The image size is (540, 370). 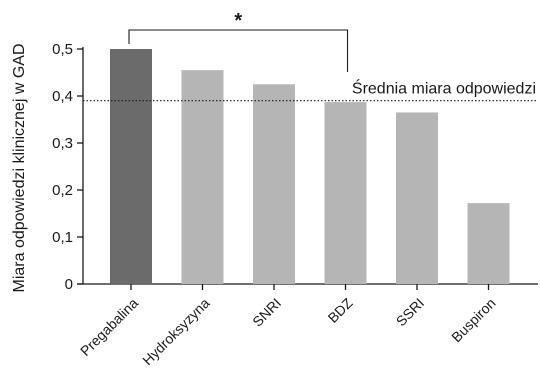 What do you see at coordinates (345, 193) in the screenshot?
I see `bar-bdz` at bounding box center [345, 193].